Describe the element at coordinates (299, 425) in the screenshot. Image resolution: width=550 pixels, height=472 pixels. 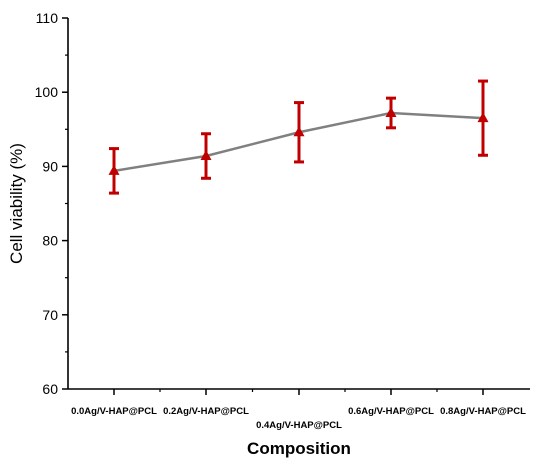
I see `x-tick-label: 0.4Ag/V-HAP@PCL` at that location.